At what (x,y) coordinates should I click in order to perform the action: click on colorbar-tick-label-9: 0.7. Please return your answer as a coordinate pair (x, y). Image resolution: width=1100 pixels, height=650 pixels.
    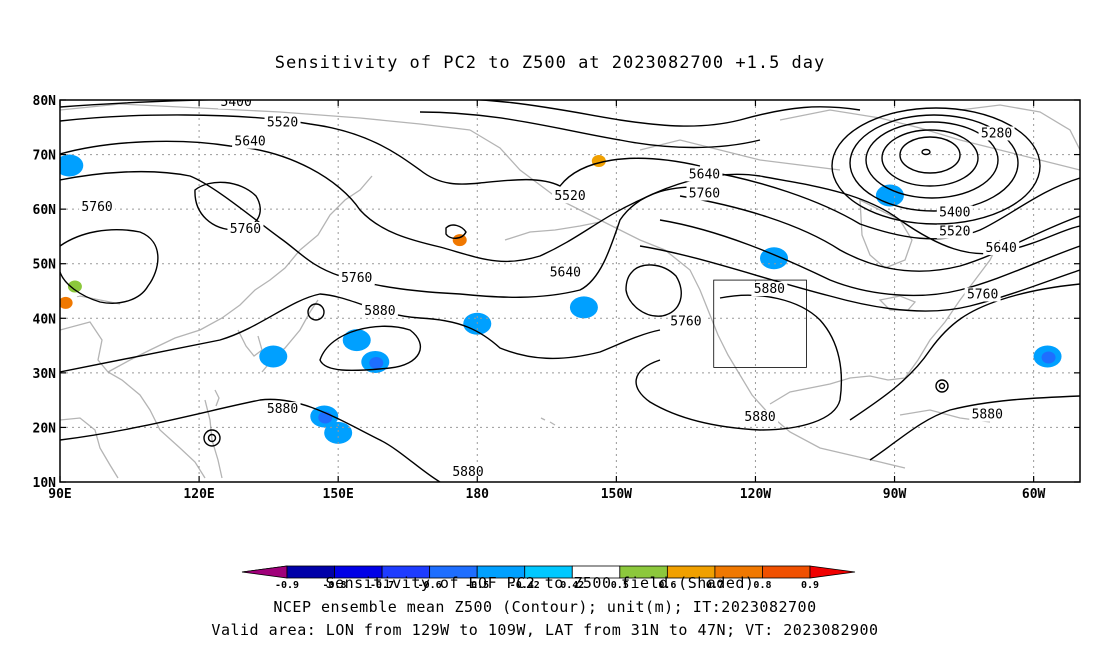
    Looking at the image, I should click on (715, 585).